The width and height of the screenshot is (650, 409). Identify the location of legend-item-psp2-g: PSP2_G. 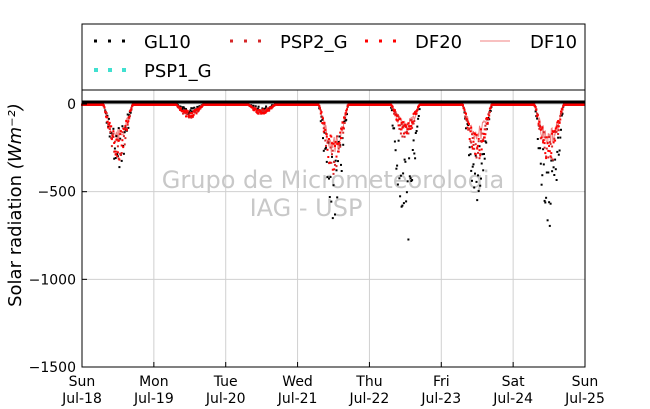
(289, 42).